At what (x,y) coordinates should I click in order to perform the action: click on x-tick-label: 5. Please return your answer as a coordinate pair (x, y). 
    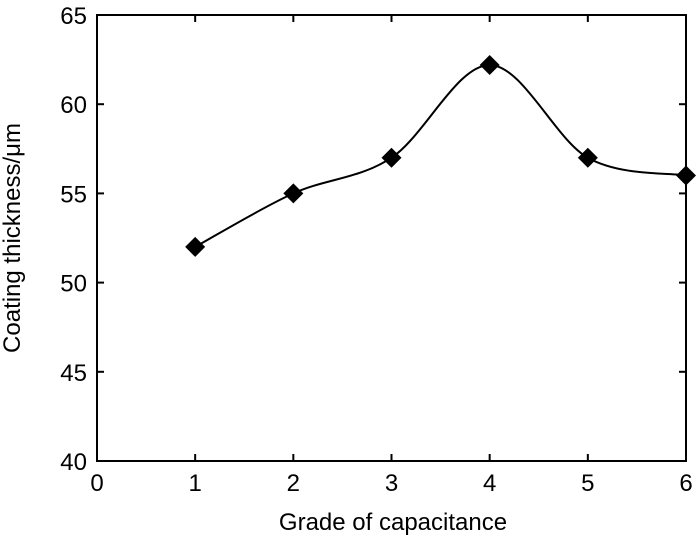
    Looking at the image, I should click on (587, 483).